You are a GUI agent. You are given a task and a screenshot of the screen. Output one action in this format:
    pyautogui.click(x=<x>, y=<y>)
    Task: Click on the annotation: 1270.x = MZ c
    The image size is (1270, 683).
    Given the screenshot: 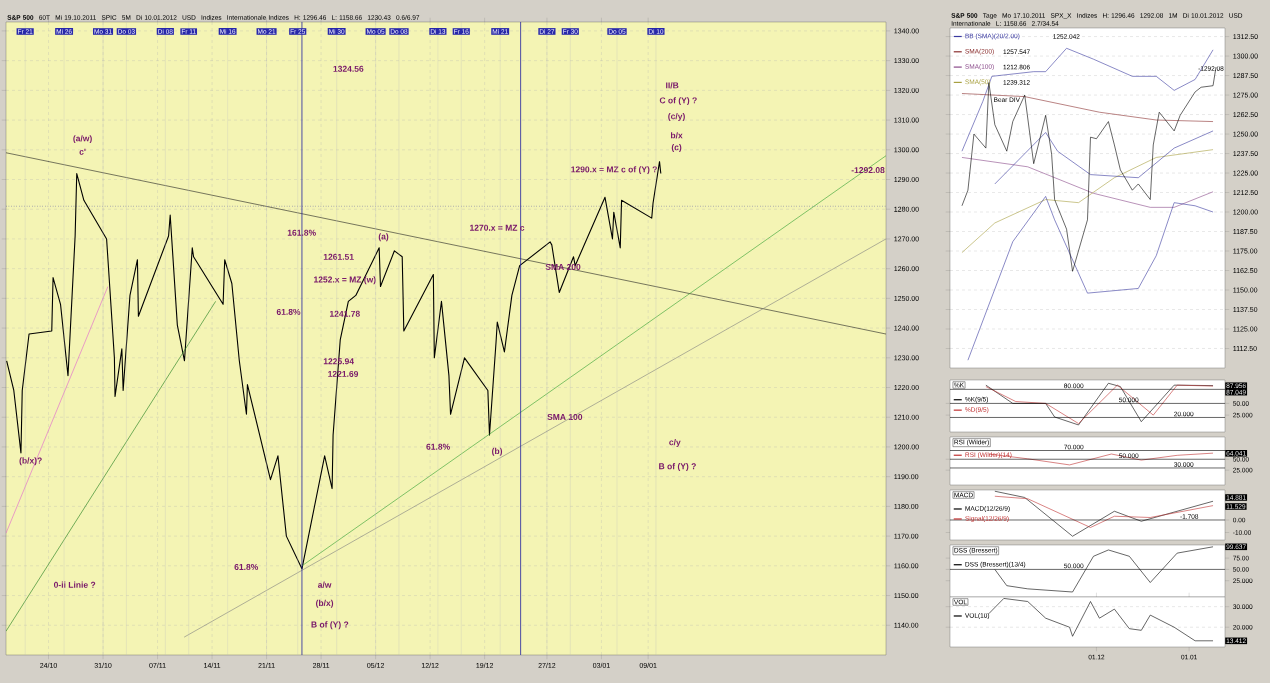 What is the action you would take?
    pyautogui.click(x=497, y=227)
    